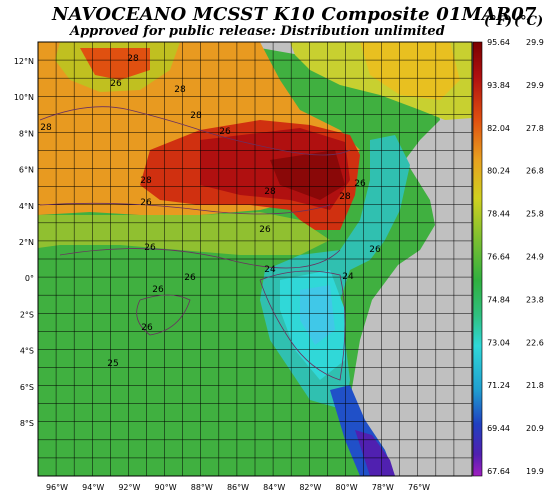 The image size is (556, 503). Describe the element at coordinates (419, 487) in the screenshot. I see `longitude-label: 76°W` at that location.